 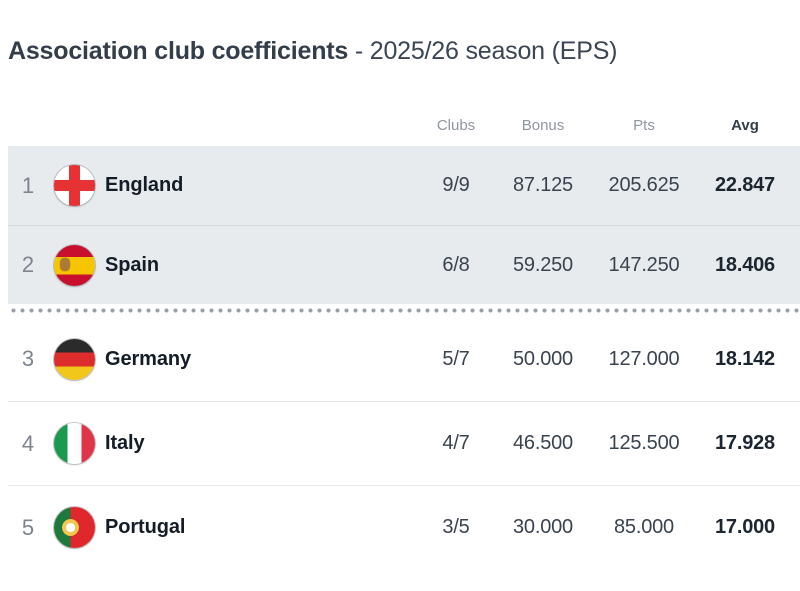 I want to click on rank-cell: 3, so click(x=28, y=358).